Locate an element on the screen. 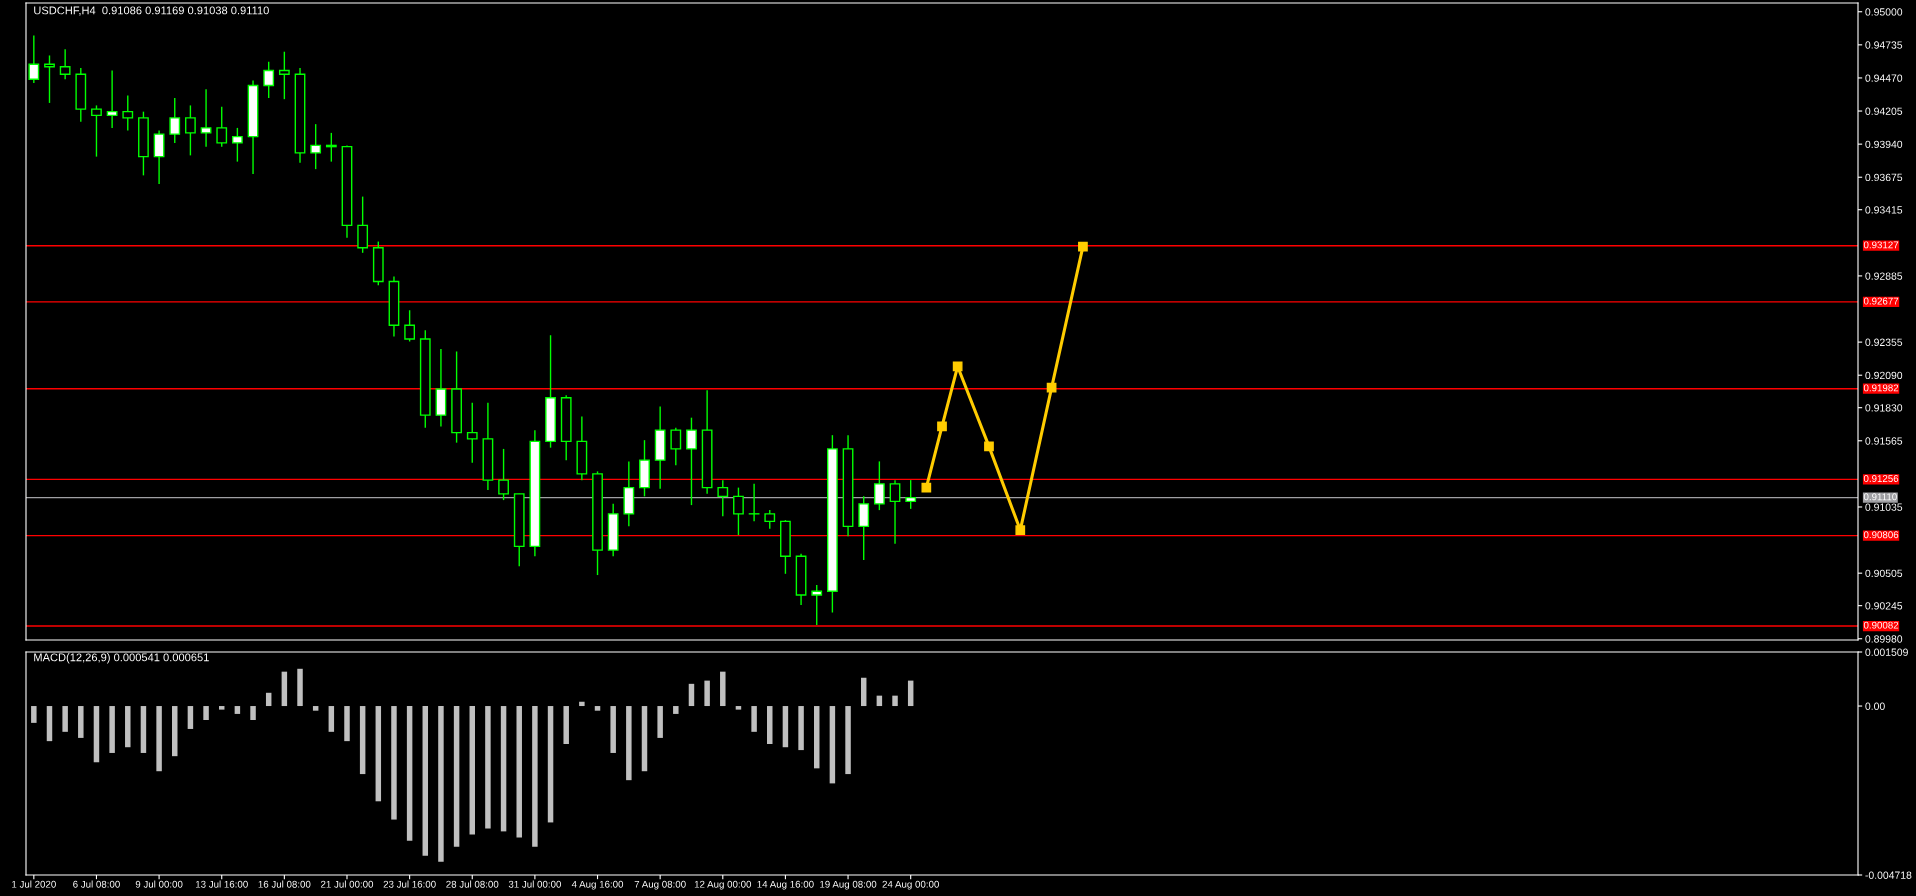 This screenshot has height=896, width=1916. ref-line-label: 0.93127 is located at coordinates (1881, 245).